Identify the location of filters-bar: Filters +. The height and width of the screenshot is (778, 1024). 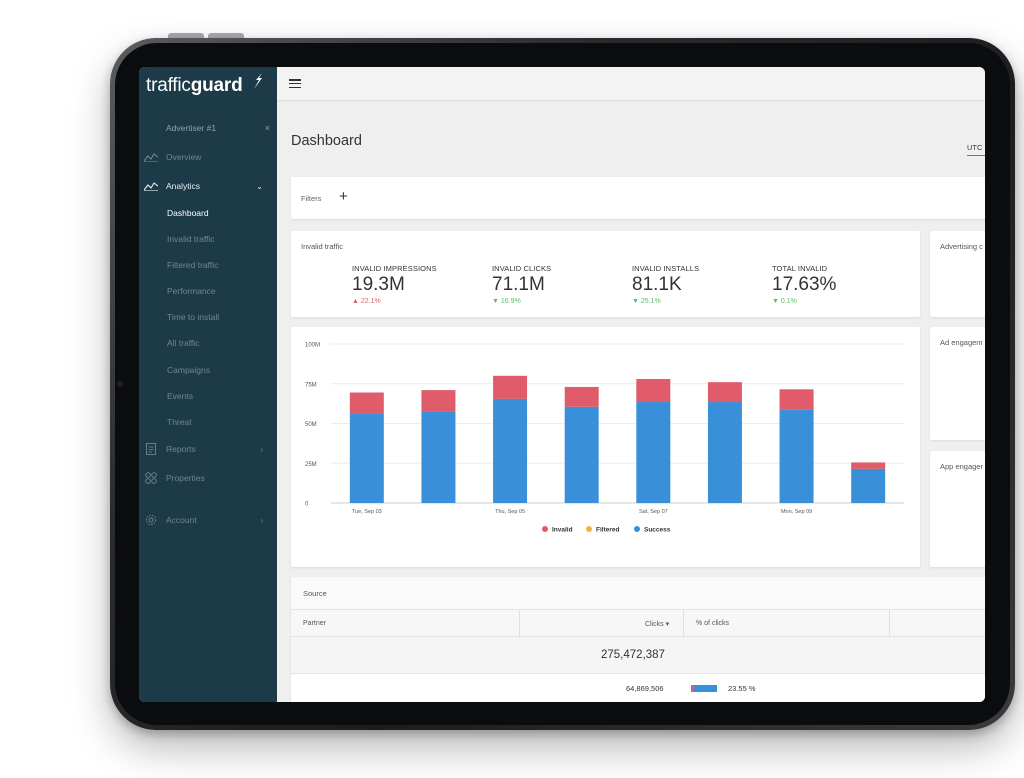
(638, 198).